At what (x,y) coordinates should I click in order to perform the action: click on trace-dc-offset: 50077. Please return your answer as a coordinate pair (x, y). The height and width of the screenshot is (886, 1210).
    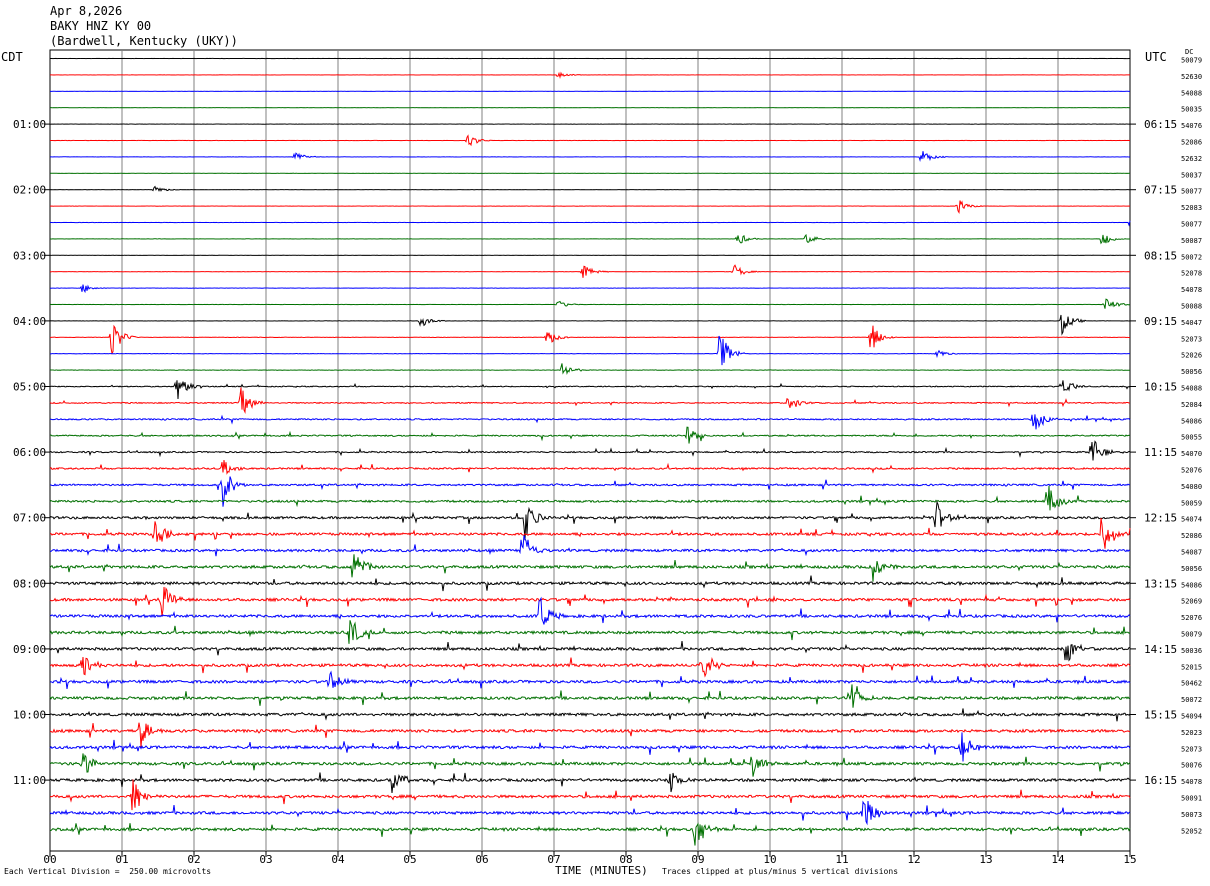
    Looking at the image, I should click on (1191, 192).